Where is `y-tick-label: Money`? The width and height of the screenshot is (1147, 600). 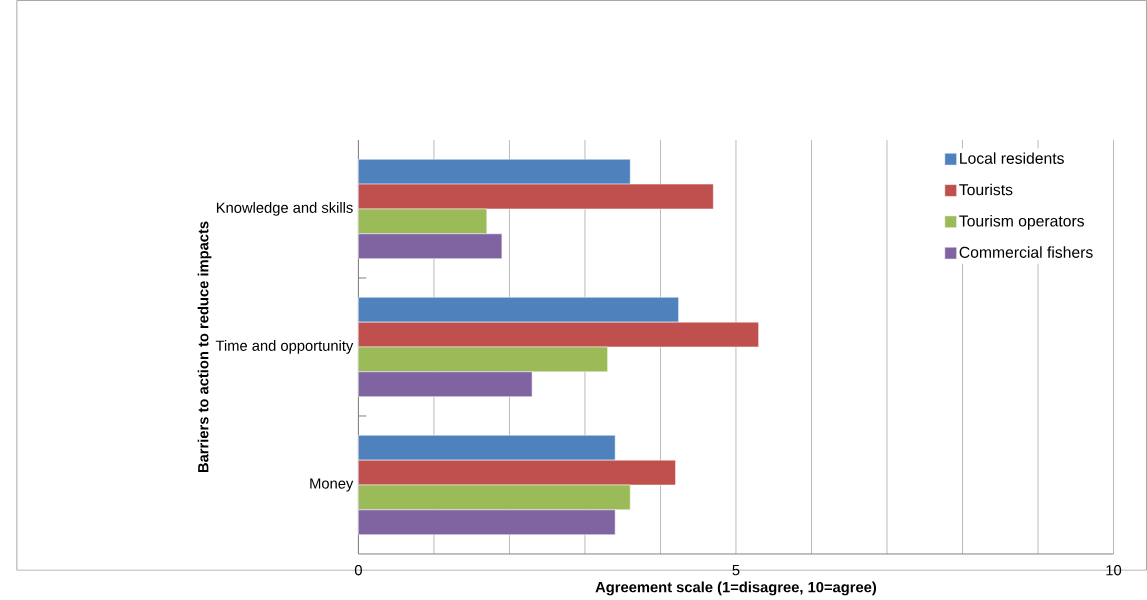 y-tick-label: Money is located at coordinates (332, 485).